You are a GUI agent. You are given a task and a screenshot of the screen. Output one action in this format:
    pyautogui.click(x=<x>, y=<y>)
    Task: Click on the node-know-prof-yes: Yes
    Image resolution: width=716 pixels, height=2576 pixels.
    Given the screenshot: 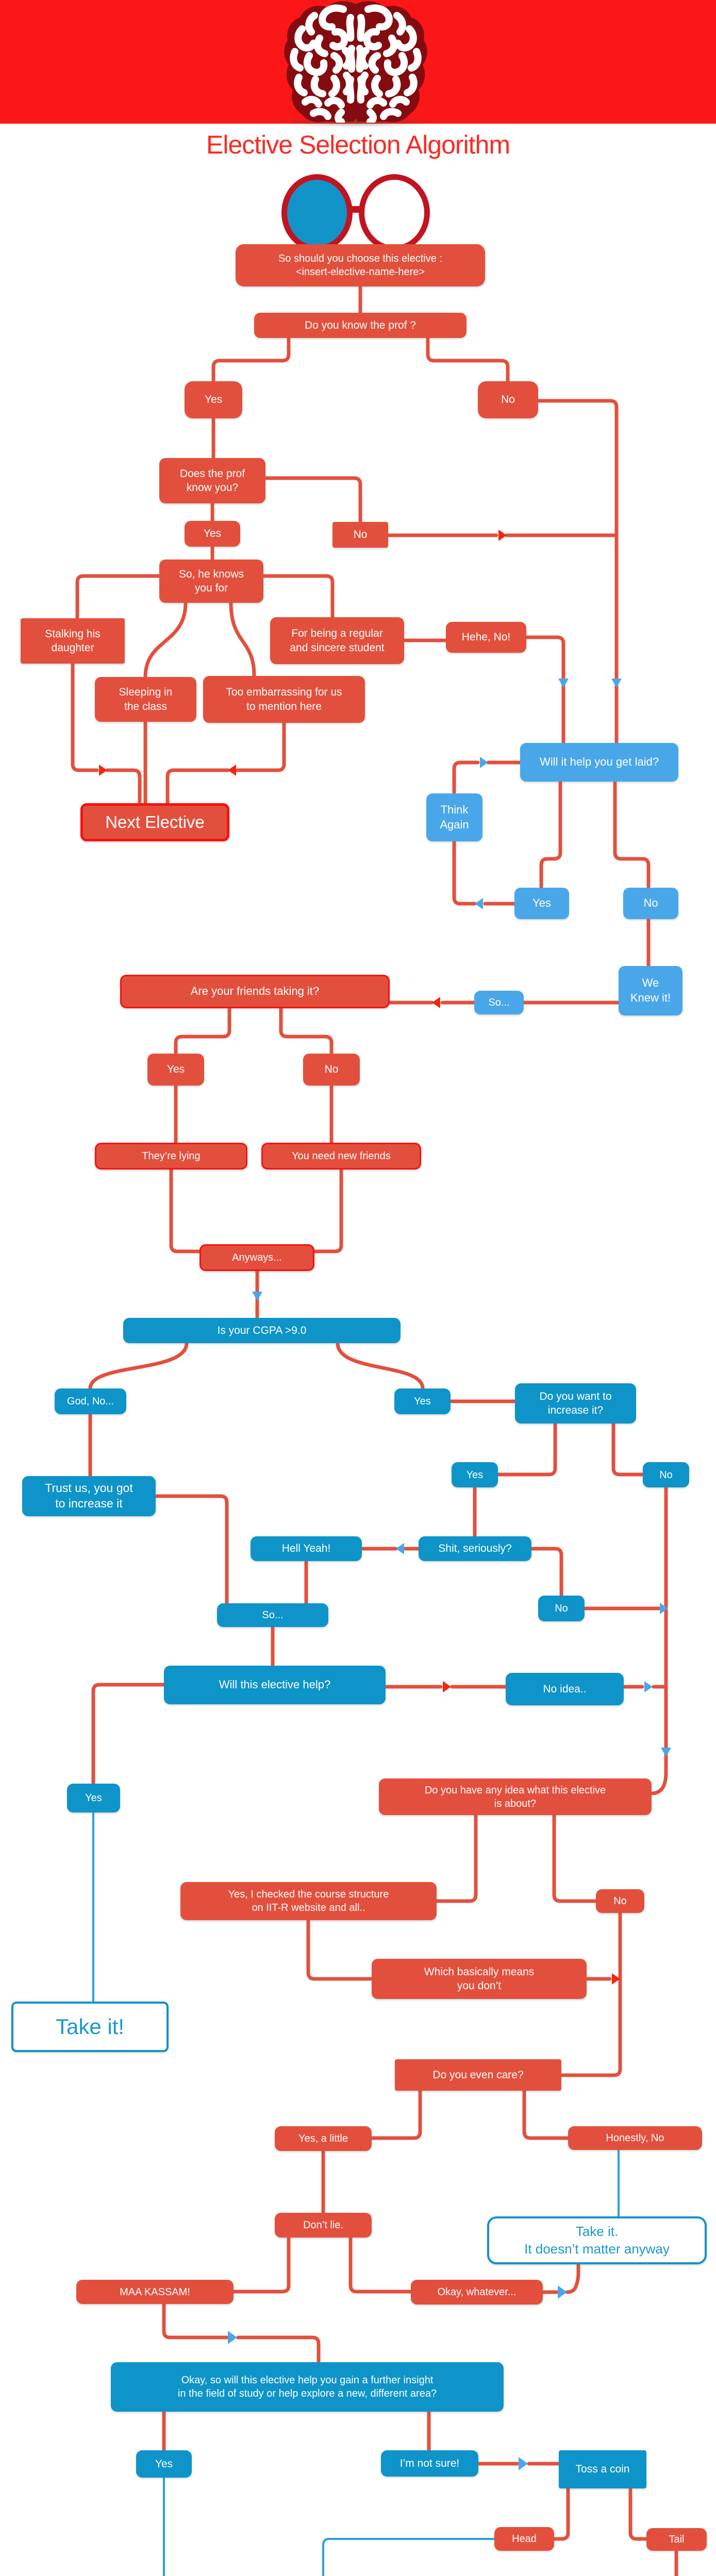 What is the action you would take?
    pyautogui.click(x=213, y=399)
    